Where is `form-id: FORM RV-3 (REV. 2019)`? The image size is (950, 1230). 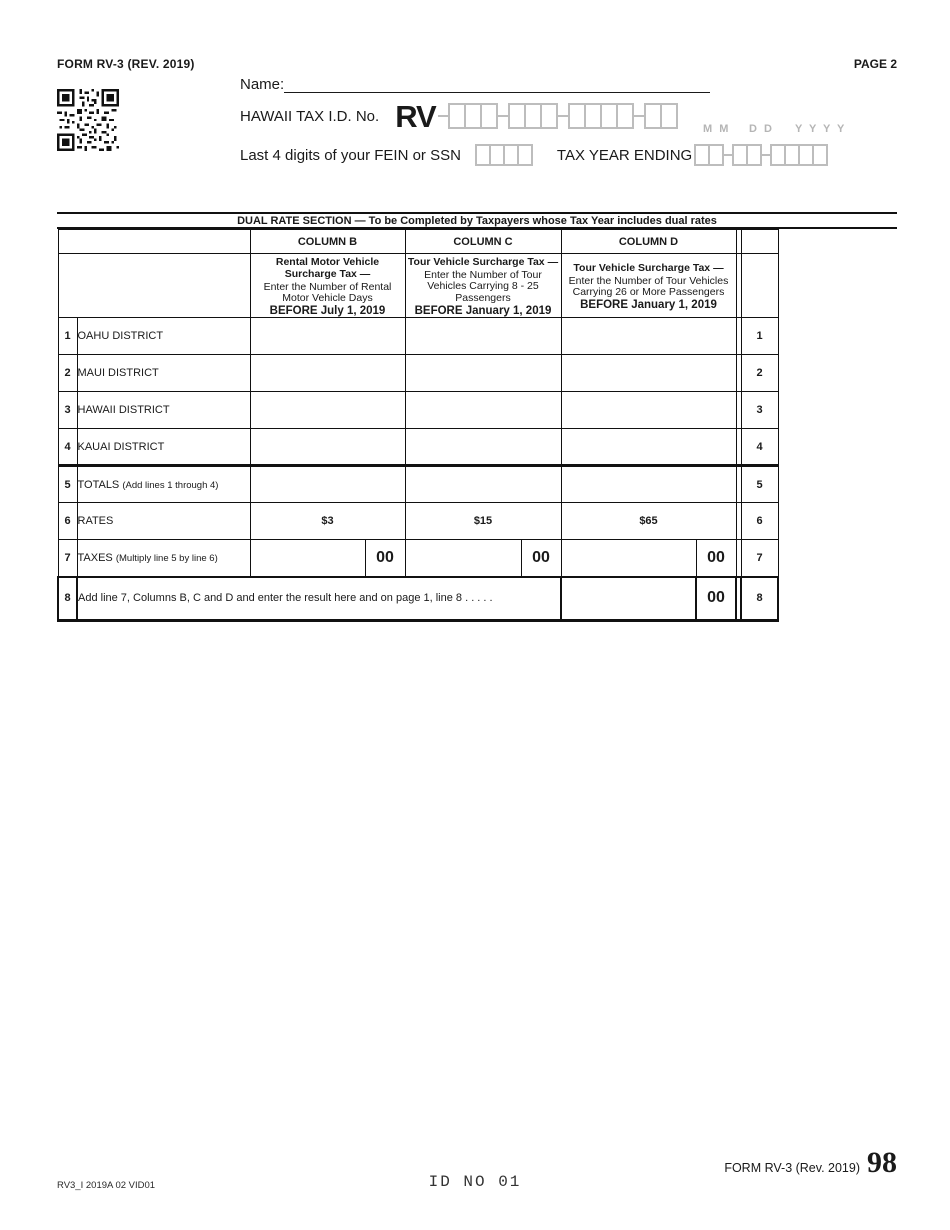
form-id: FORM RV-3 (REV. 2019) is located at coordinates (126, 64).